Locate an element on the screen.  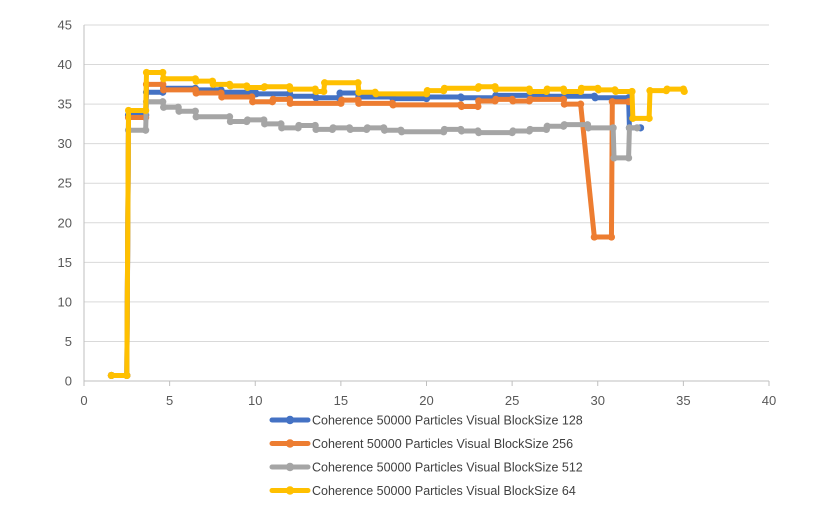
y-tick-label: 35 is located at coordinates (65, 104).